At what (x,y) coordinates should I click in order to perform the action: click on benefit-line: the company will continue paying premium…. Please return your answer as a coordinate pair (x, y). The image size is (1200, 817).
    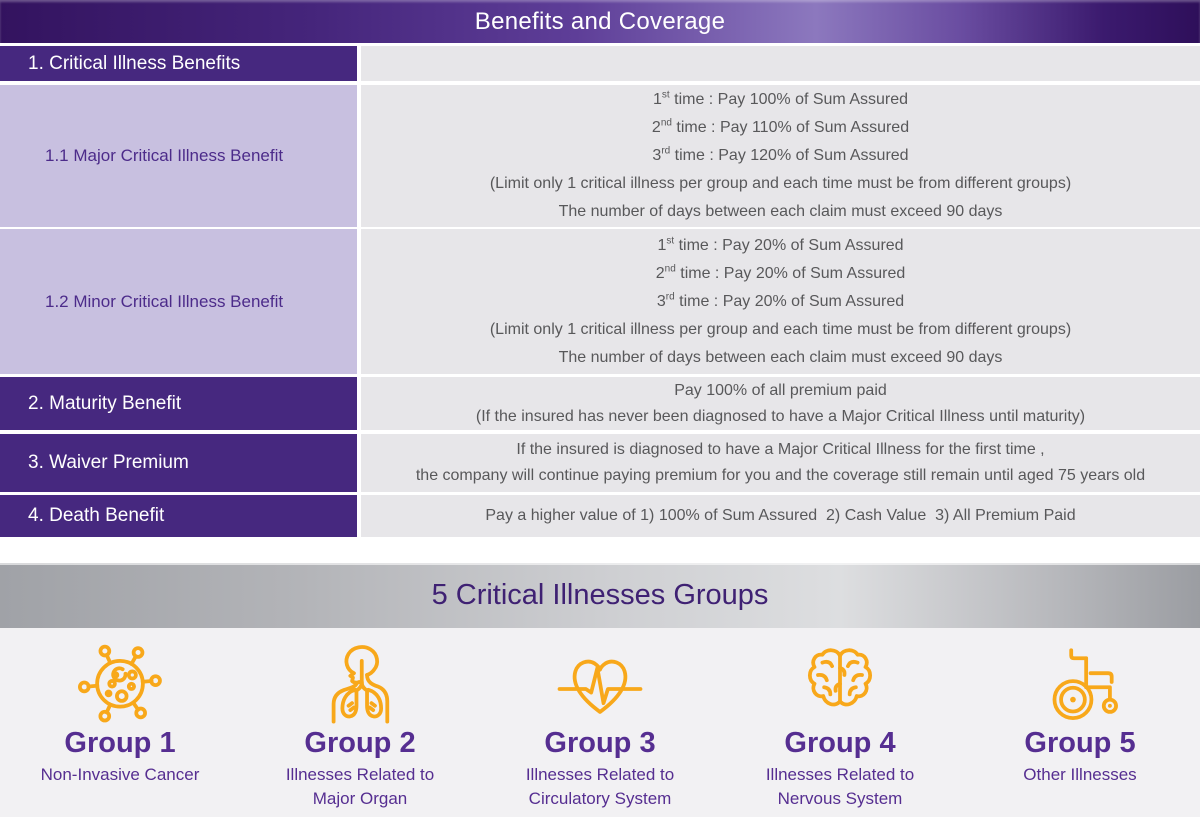
    Looking at the image, I should click on (780, 475).